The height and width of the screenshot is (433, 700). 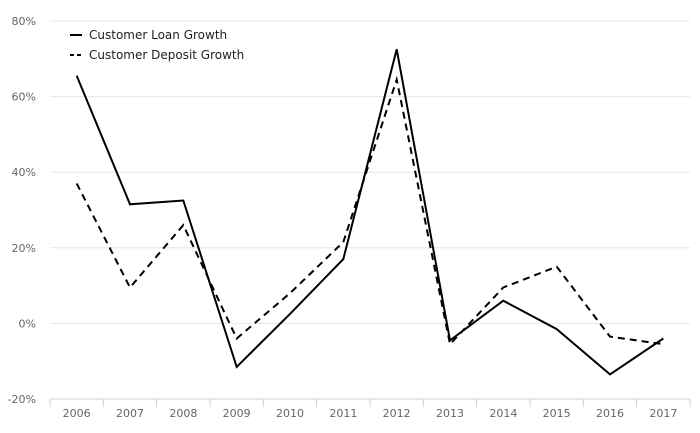 I want to click on x-tick-label: 2017, so click(x=663, y=413).